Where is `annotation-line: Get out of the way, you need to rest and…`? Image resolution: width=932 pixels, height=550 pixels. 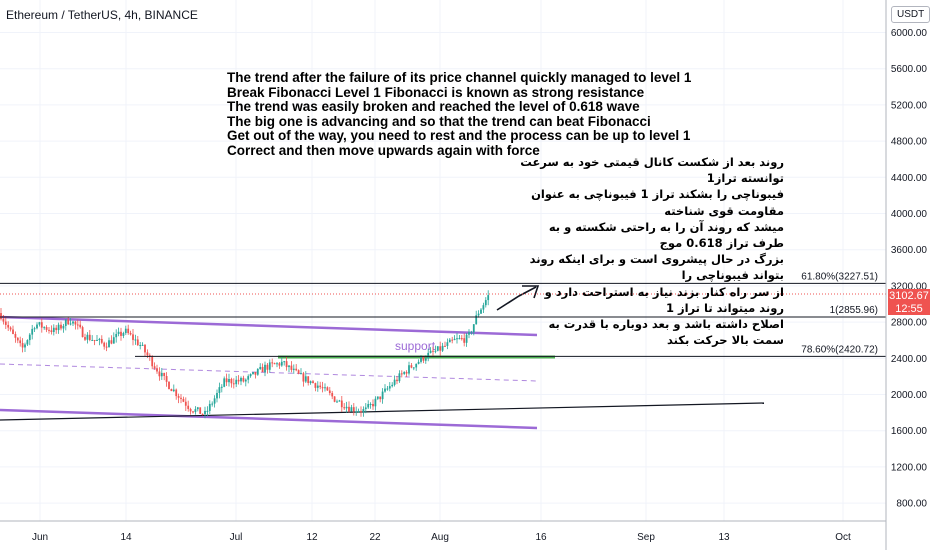 annotation-line: Get out of the way, you need to rest and… is located at coordinates (459, 136).